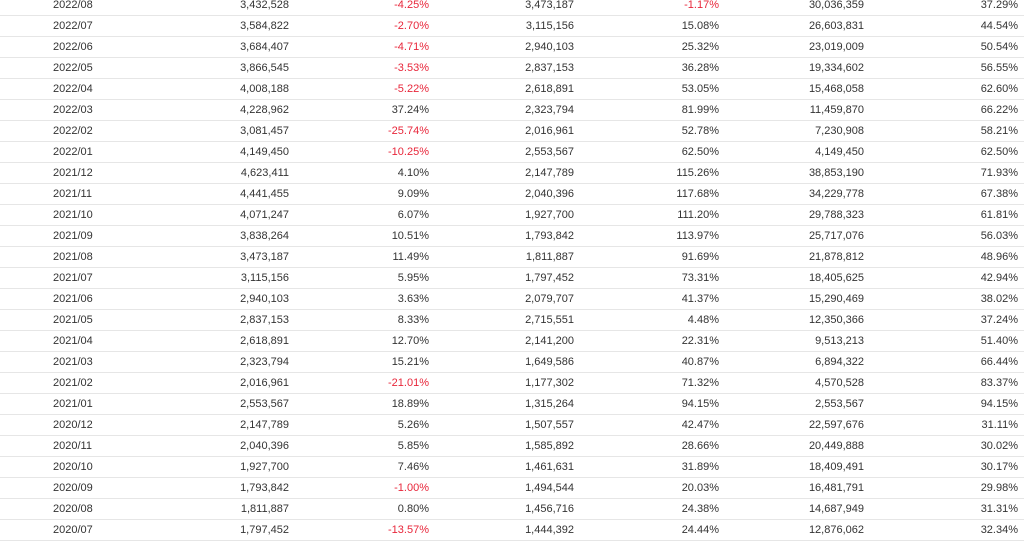 Image resolution: width=1024 pixels, height=541 pixels. I want to click on change-a-cell: -1.00%, so click(365, 488).